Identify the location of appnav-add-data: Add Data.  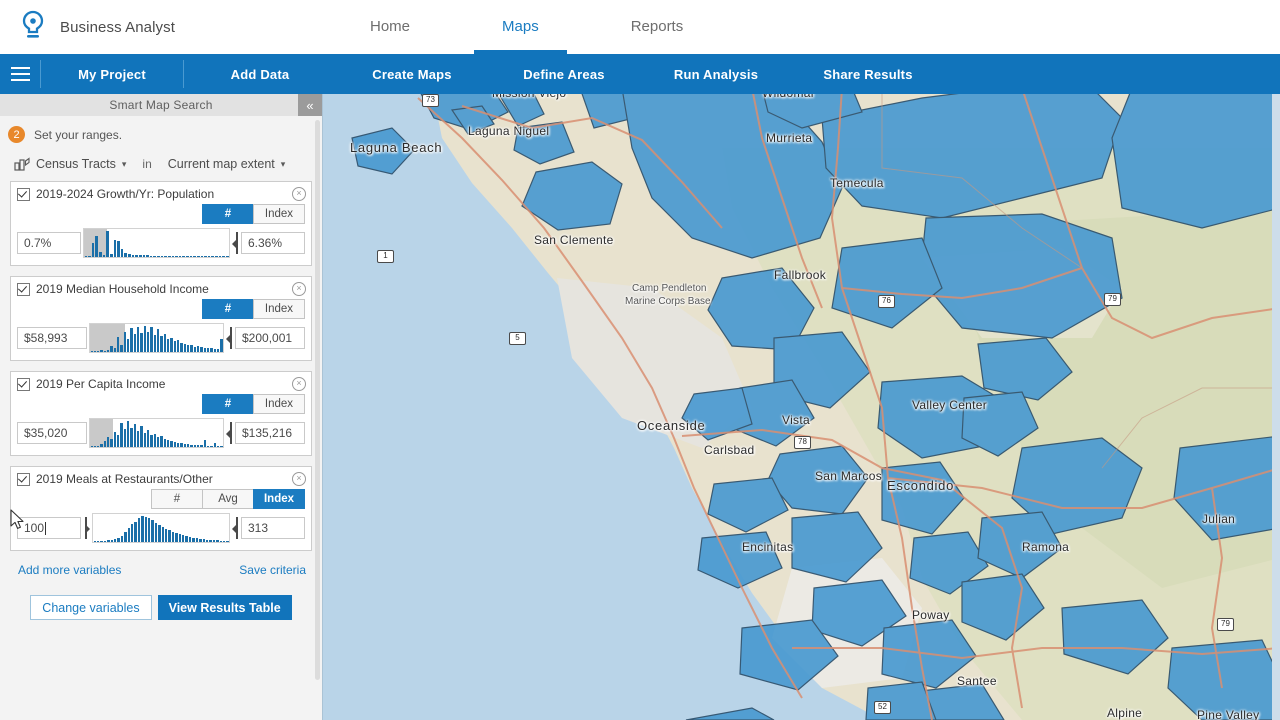
(260, 74).